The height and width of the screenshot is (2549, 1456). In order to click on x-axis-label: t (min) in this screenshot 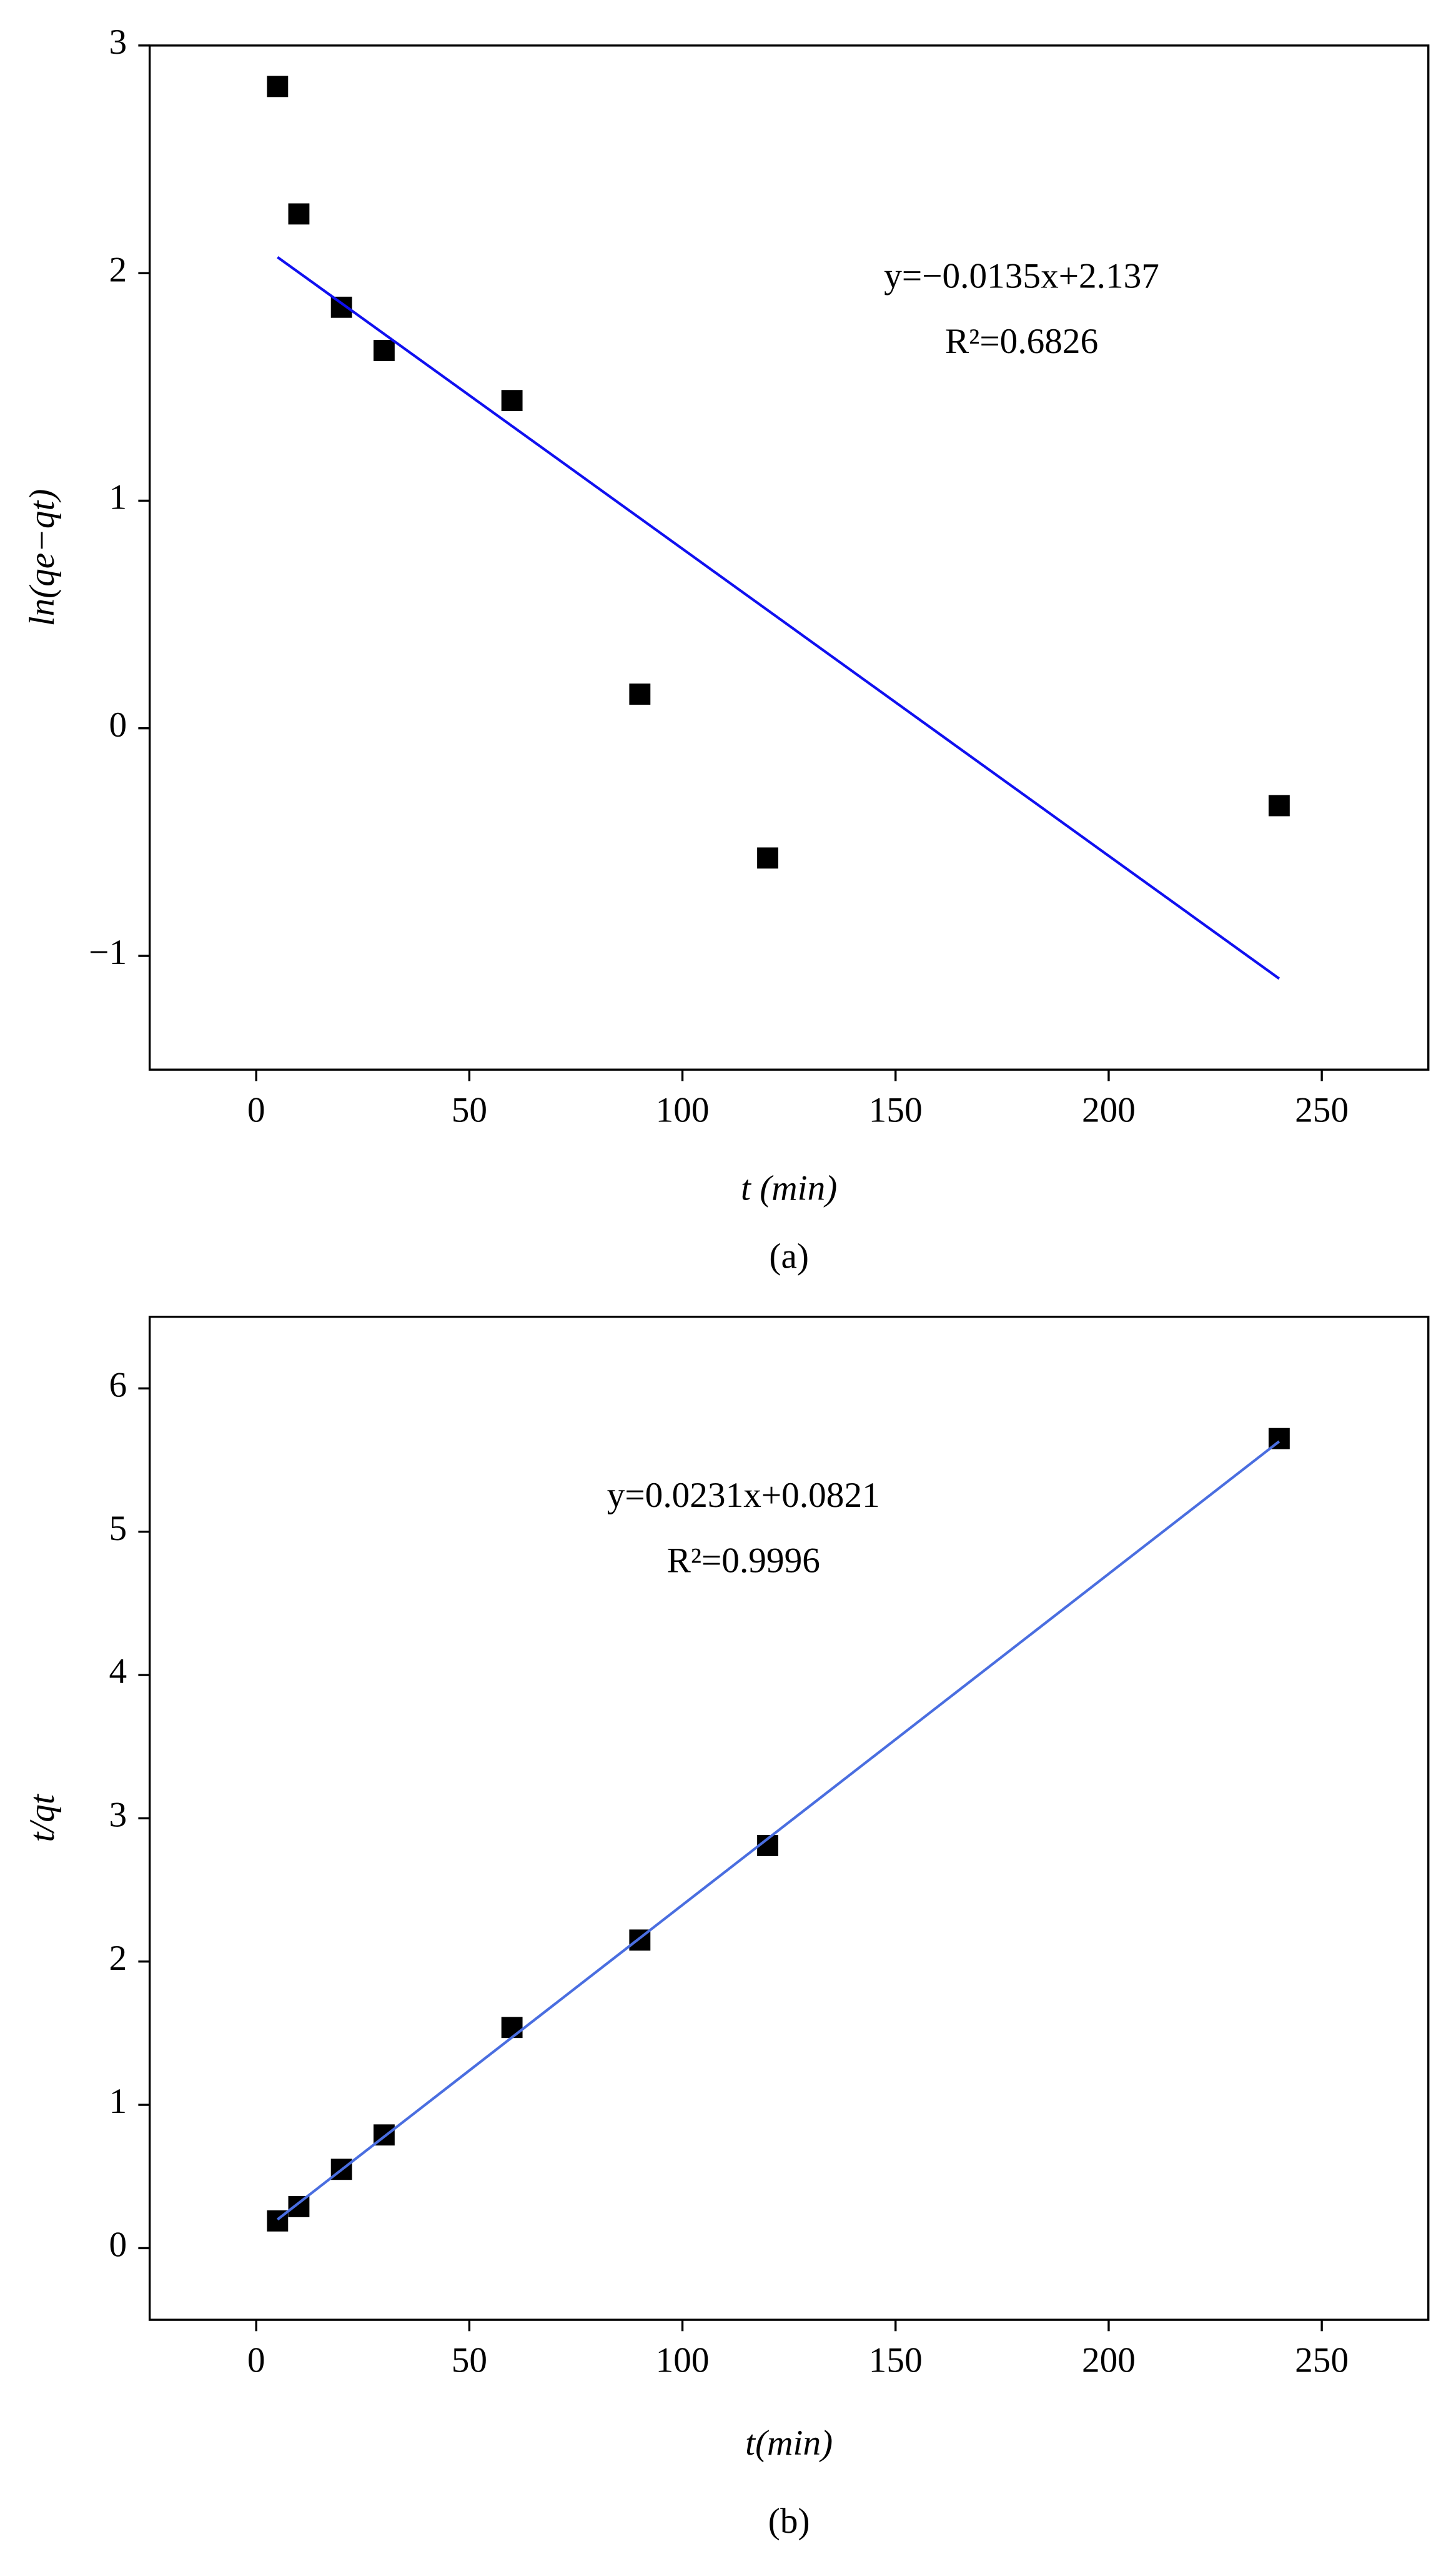, I will do `click(789, 1188)`.